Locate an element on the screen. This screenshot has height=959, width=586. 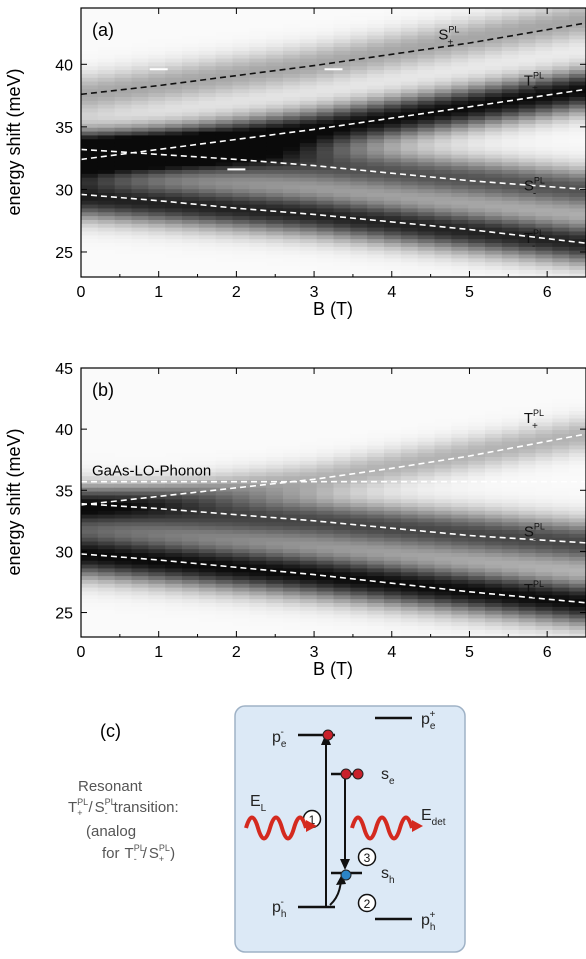
step-2-number: 2 is located at coordinates (367, 904).